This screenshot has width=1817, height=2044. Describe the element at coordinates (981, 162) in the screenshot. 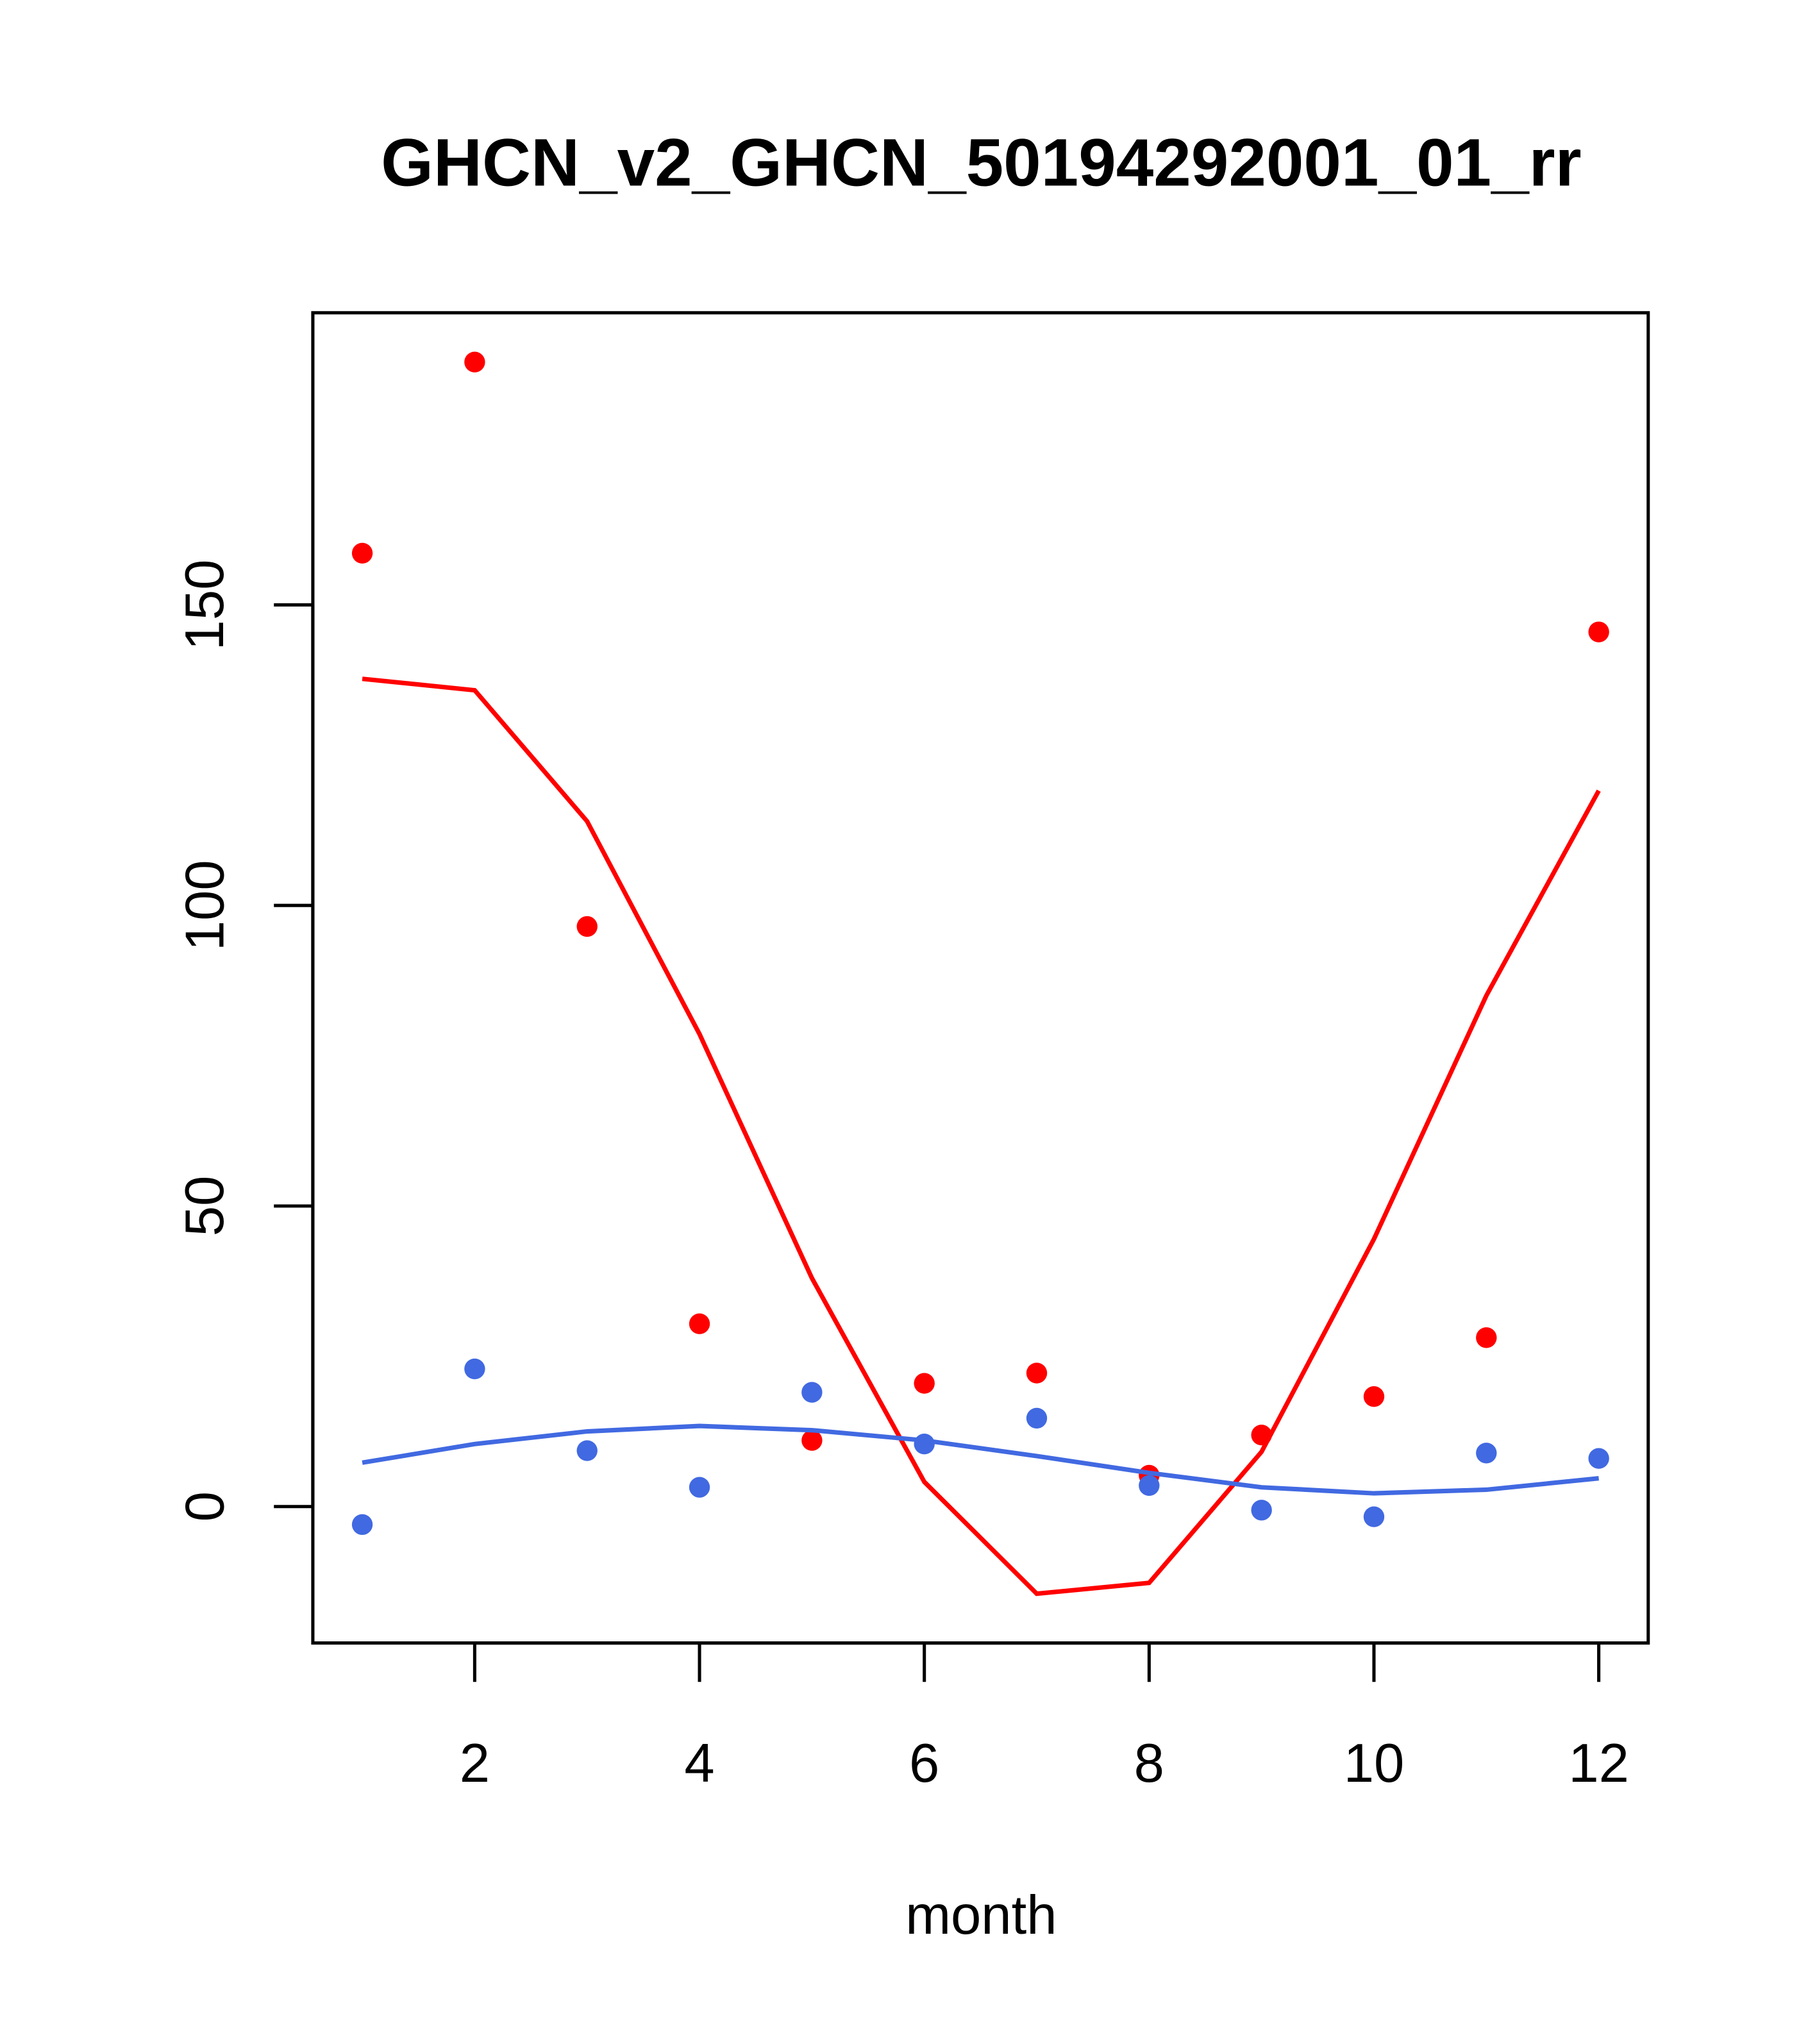

I see `chart-title: GHCN_v2_GHCN_50194292001_01_rr` at that location.